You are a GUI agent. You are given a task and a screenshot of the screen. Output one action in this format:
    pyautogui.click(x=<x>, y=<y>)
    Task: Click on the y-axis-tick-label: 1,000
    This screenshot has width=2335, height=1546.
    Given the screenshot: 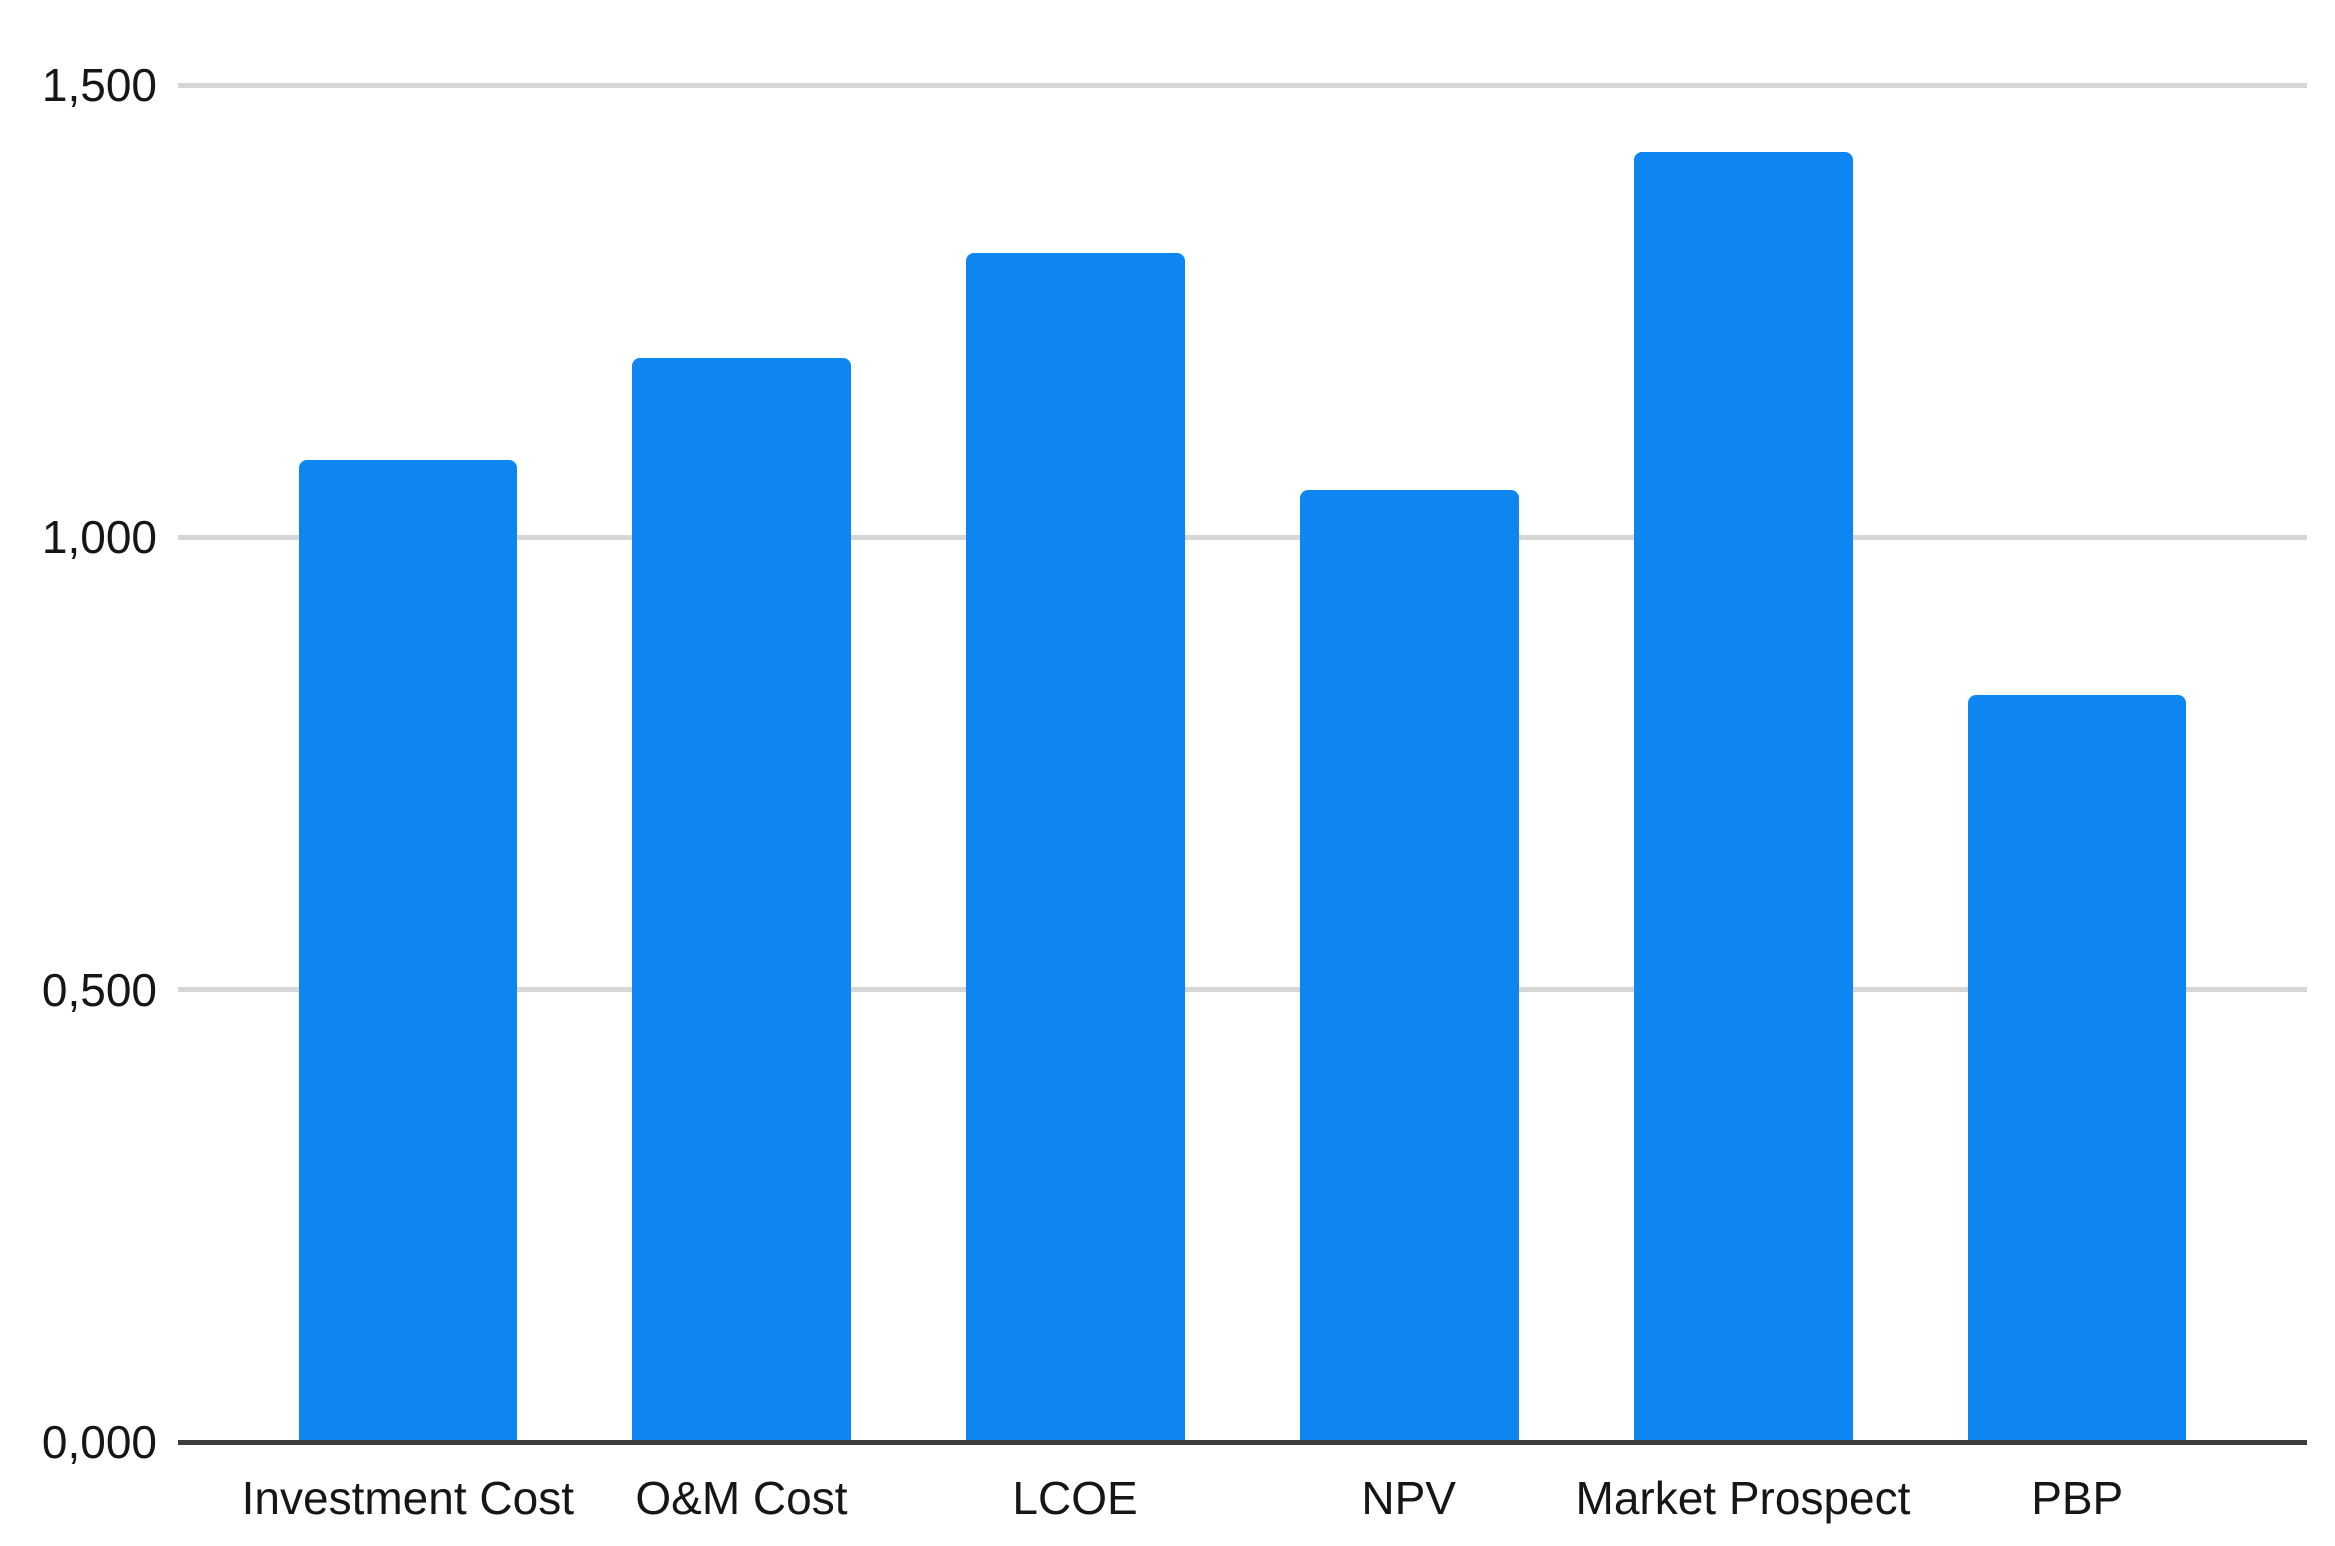 What is the action you would take?
    pyautogui.click(x=99, y=537)
    